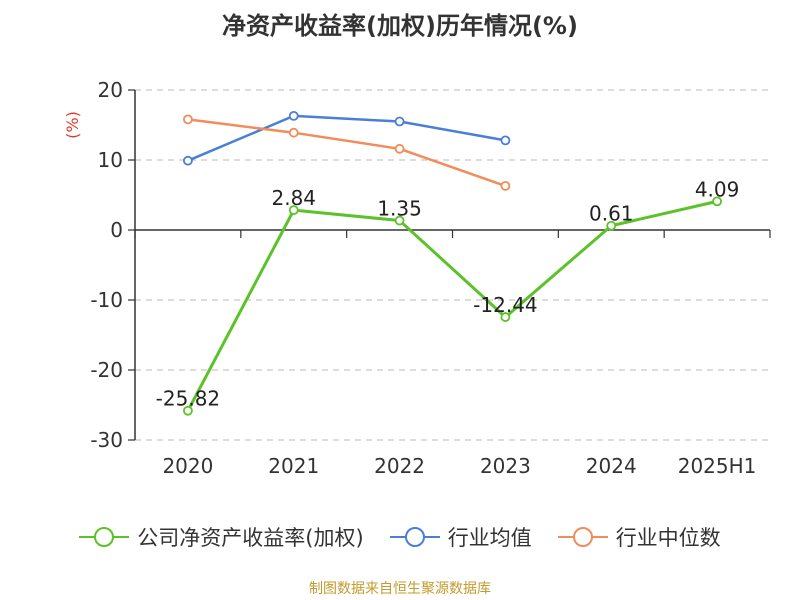 Image resolution: width=800 pixels, height=600 pixels. I want to click on data-point-company-roe-2024, so click(611, 225).